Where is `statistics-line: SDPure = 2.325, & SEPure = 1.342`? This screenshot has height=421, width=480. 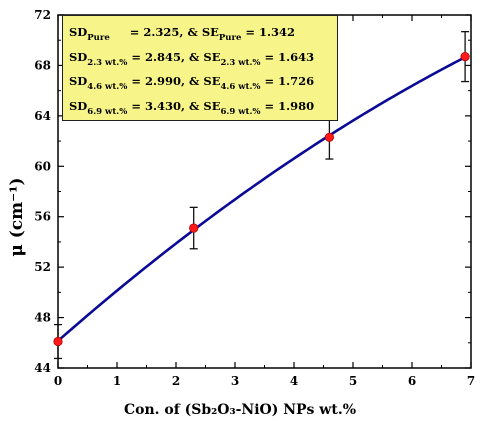
statistics-line: SDPure = 2.325, & SEPure = 1.342 is located at coordinates (200, 32).